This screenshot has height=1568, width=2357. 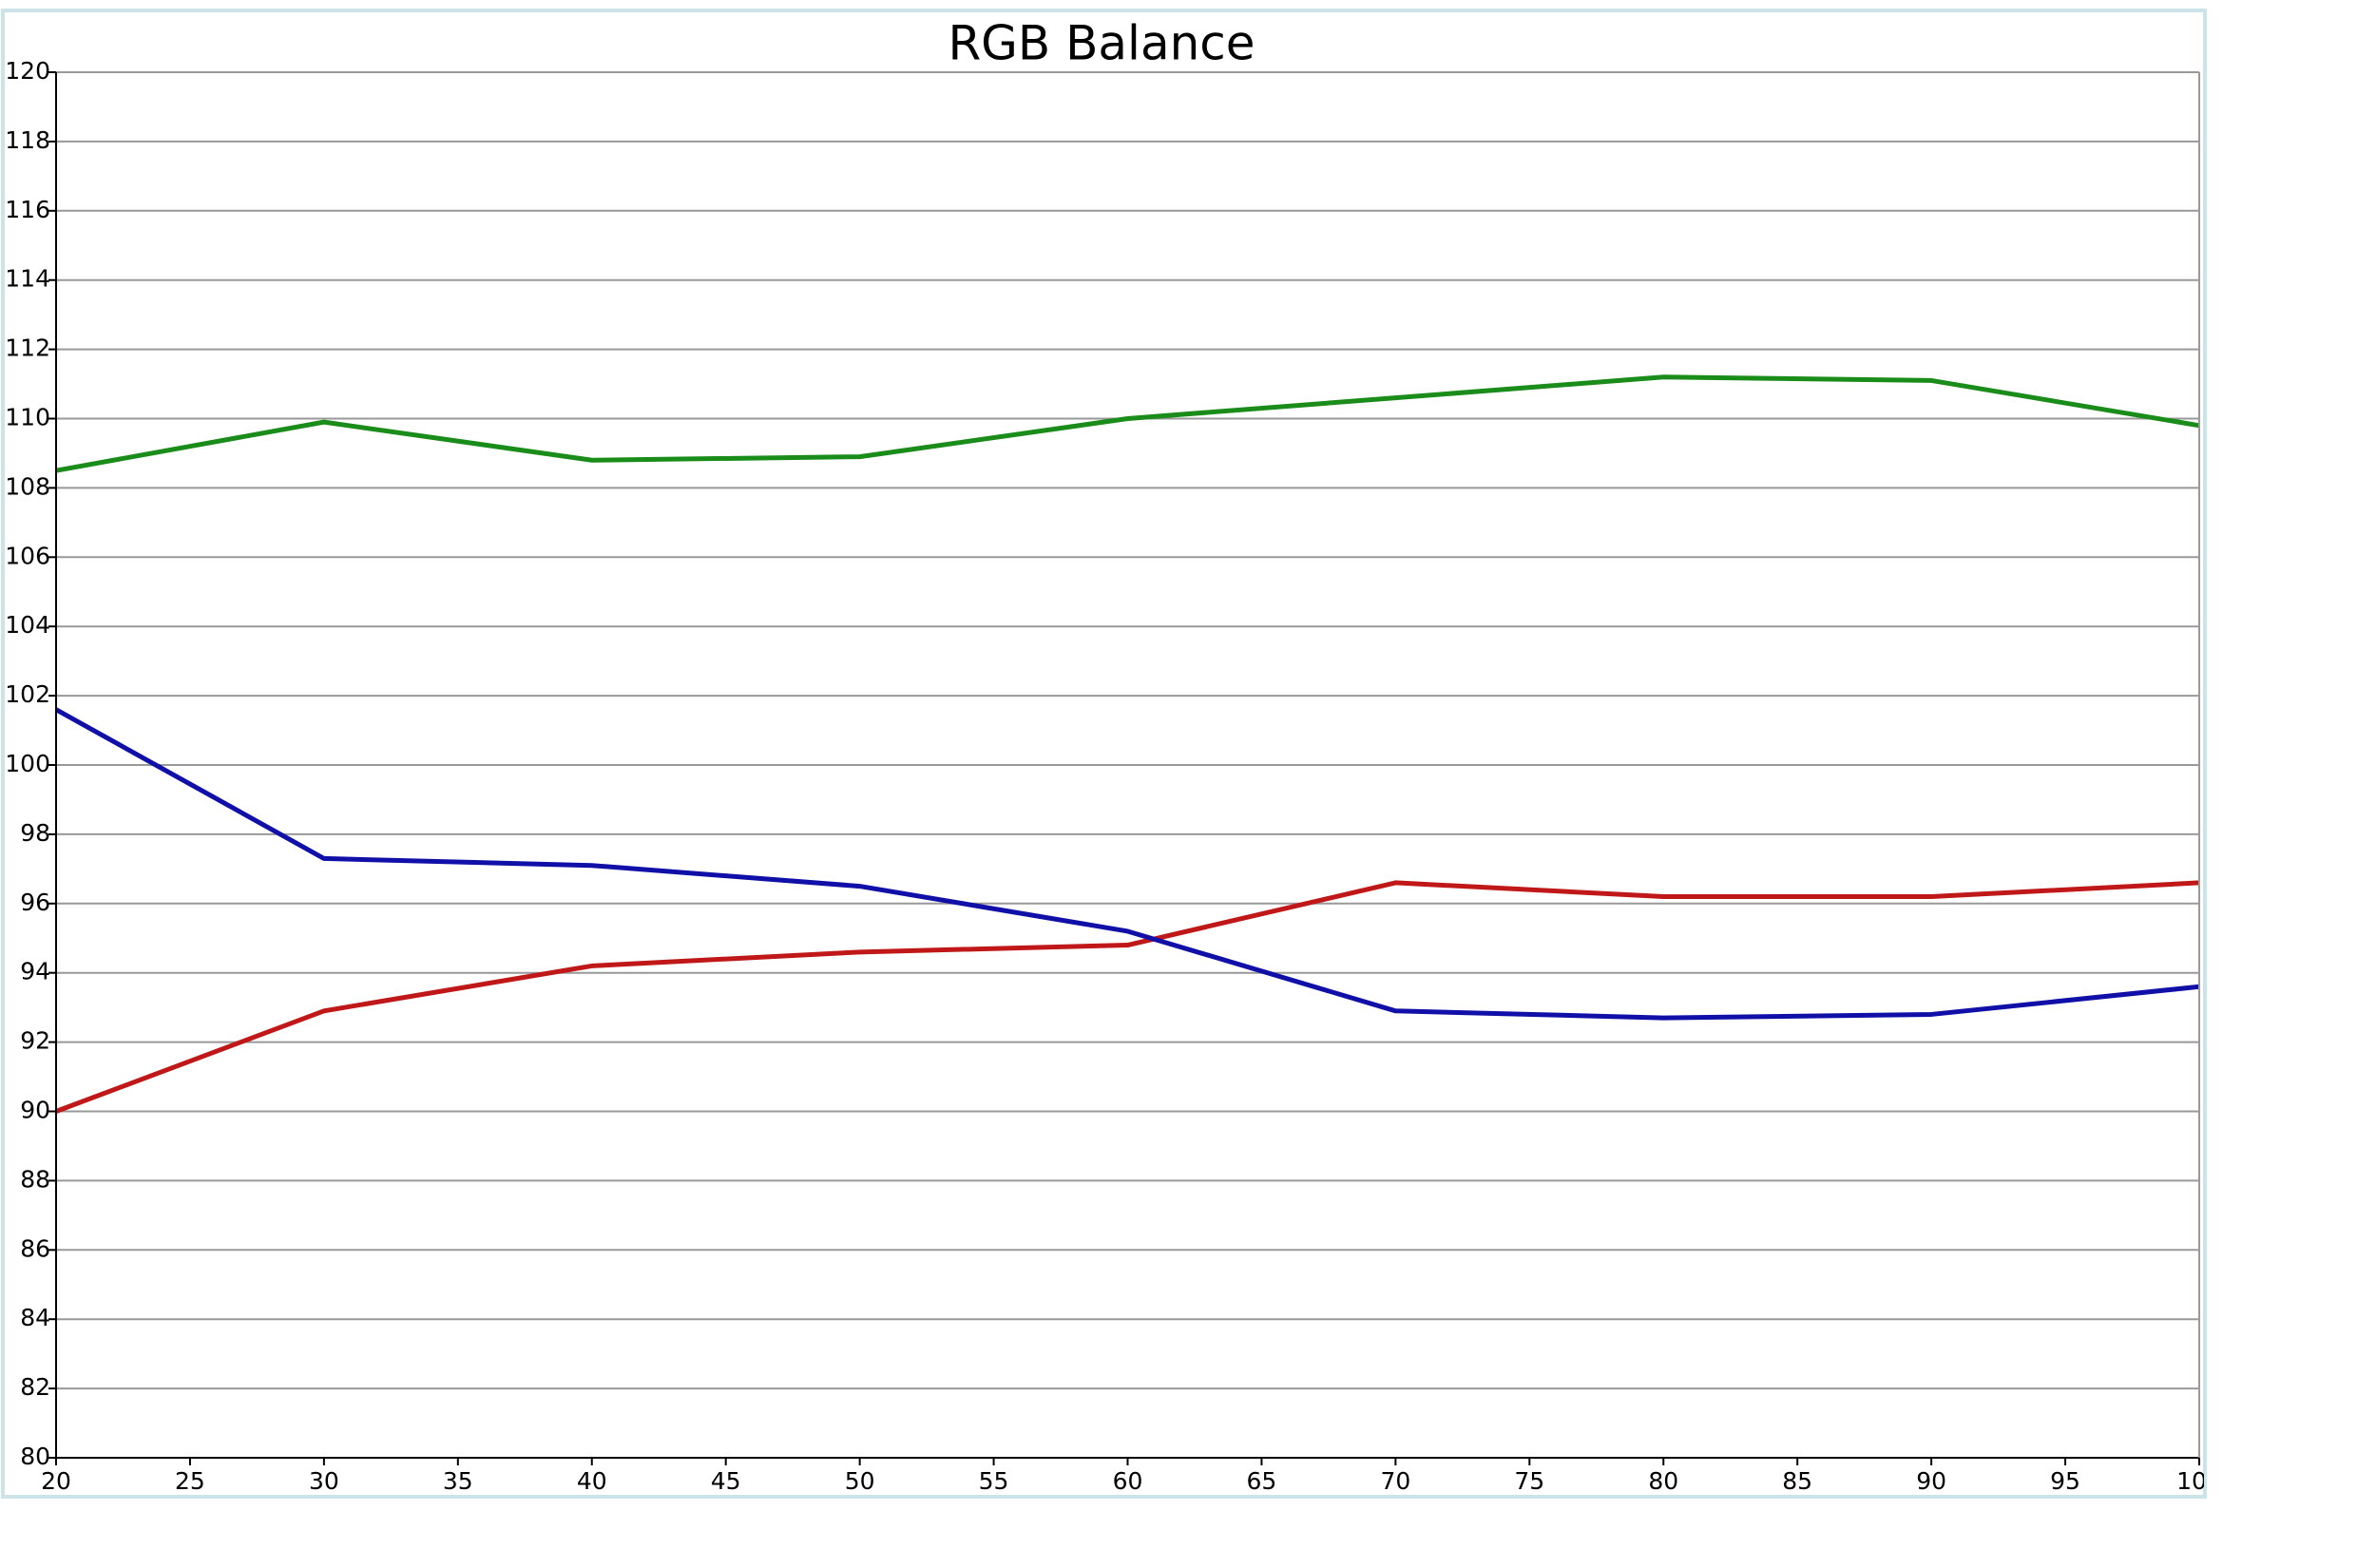 I want to click on x-tick-label: 95, so click(x=2065, y=1481).